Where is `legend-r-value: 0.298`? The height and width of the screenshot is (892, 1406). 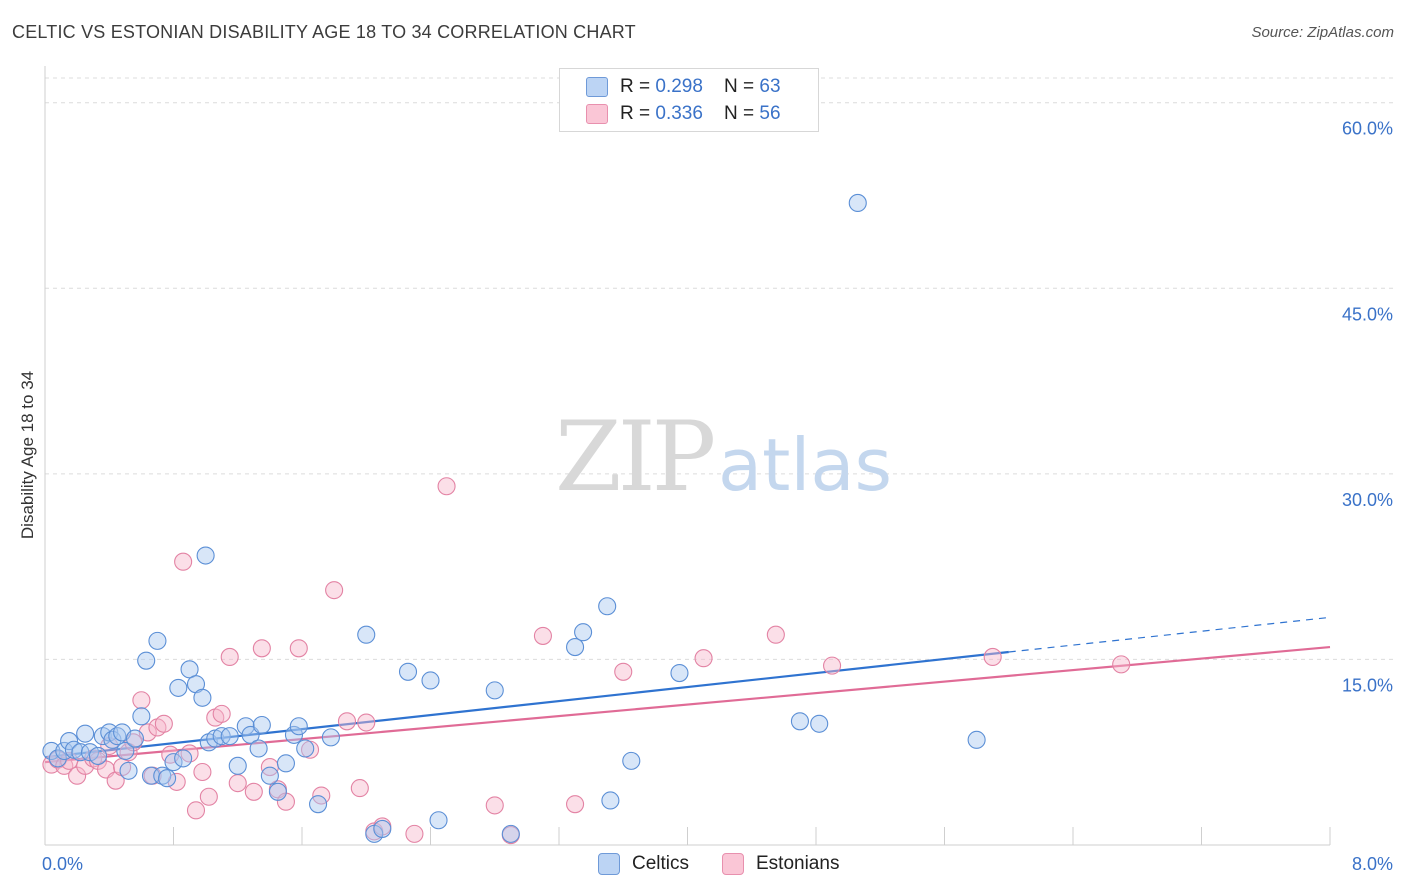
legend-r-value: 0.298 is located at coordinates (679, 86).